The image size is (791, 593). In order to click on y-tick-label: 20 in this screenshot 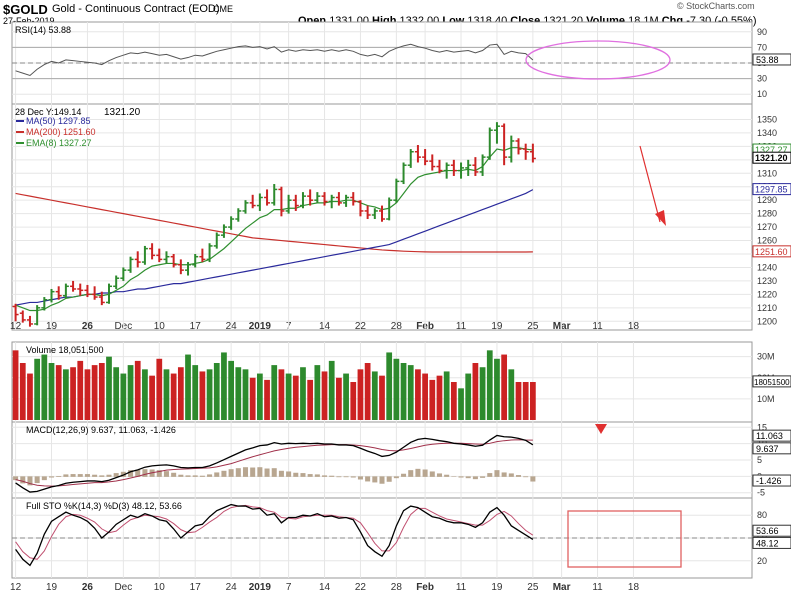, I will do `click(762, 561)`.